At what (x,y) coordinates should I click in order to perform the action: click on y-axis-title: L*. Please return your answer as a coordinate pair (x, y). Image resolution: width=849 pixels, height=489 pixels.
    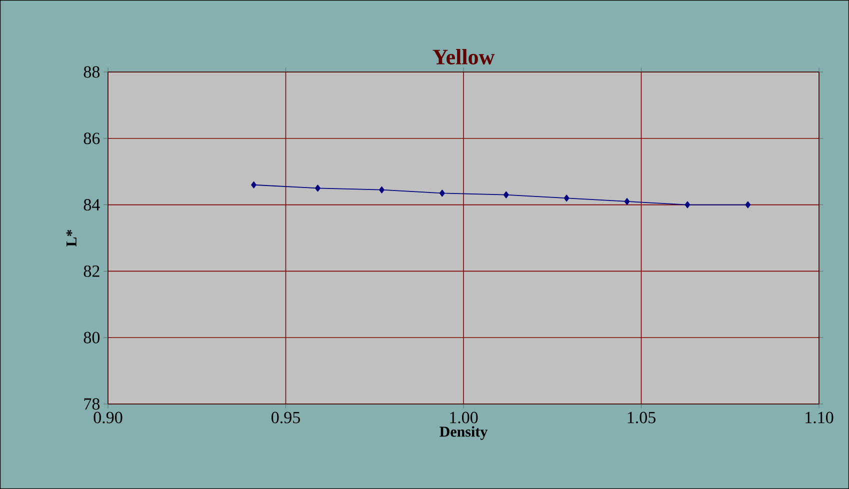
    Looking at the image, I should click on (71, 238).